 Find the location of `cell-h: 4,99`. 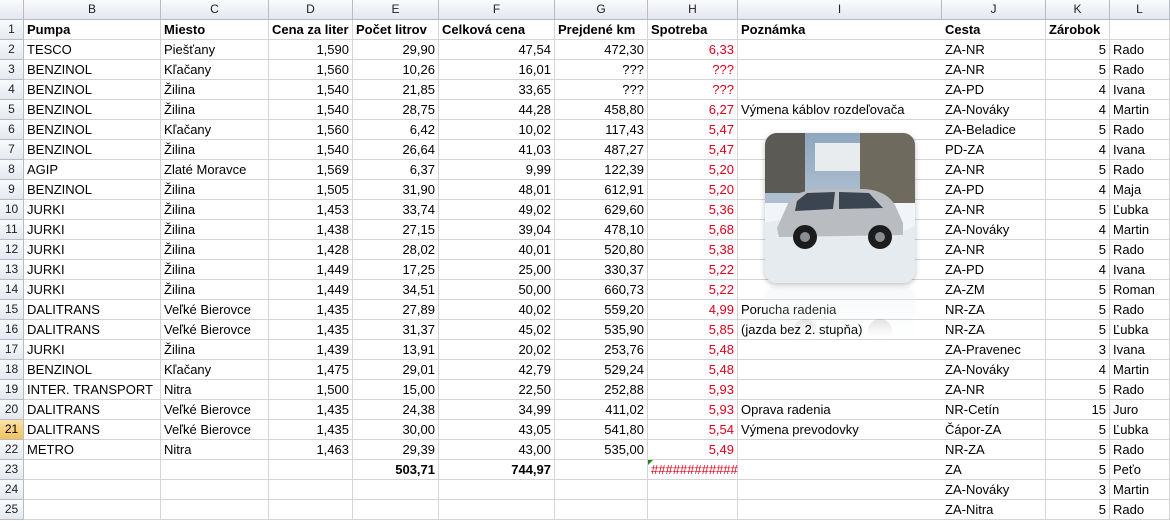

cell-h: 4,99 is located at coordinates (693, 310).